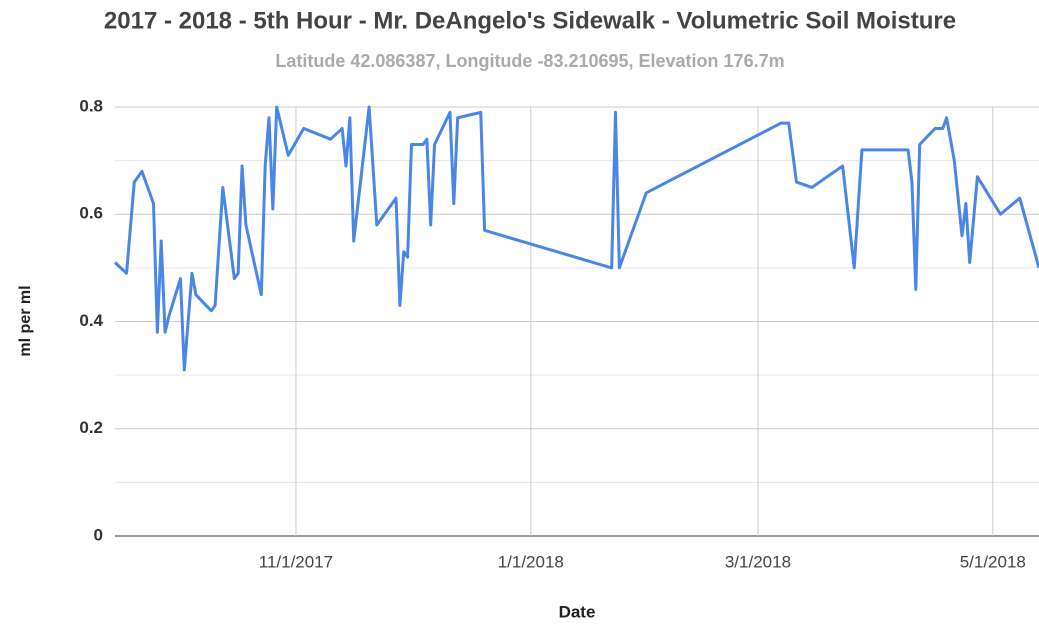  What do you see at coordinates (993, 561) in the screenshot?
I see `x-tick-label: 5/1/2018` at bounding box center [993, 561].